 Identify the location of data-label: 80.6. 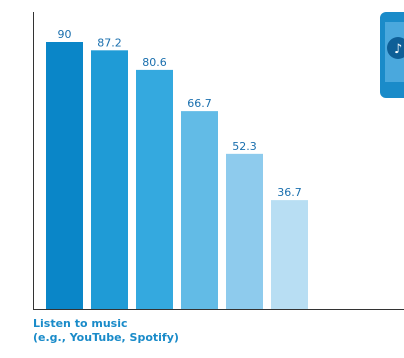
(154, 62).